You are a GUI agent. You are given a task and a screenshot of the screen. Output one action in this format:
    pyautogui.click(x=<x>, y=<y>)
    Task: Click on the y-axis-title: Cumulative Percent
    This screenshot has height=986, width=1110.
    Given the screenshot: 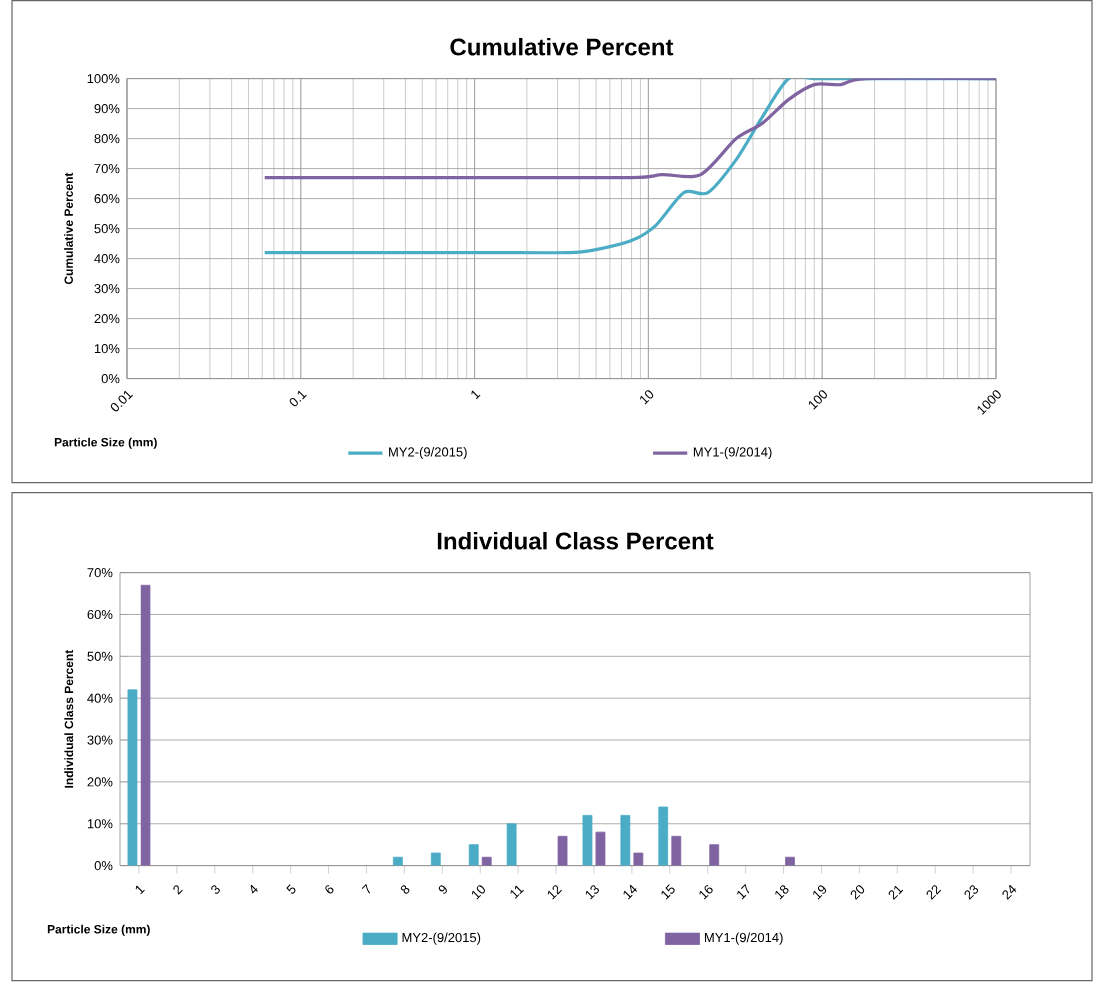 What is the action you would take?
    pyautogui.click(x=68, y=228)
    